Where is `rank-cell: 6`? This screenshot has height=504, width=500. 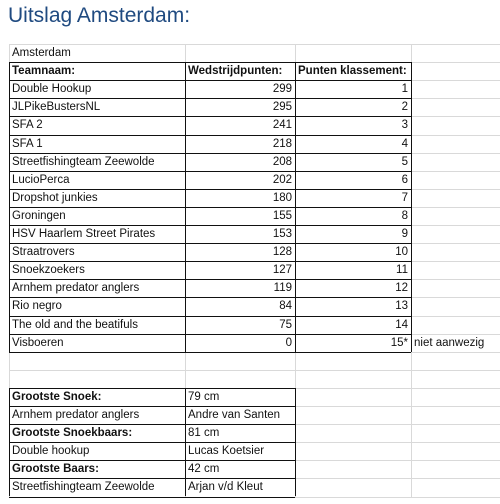 rank-cell: 6 is located at coordinates (404, 179).